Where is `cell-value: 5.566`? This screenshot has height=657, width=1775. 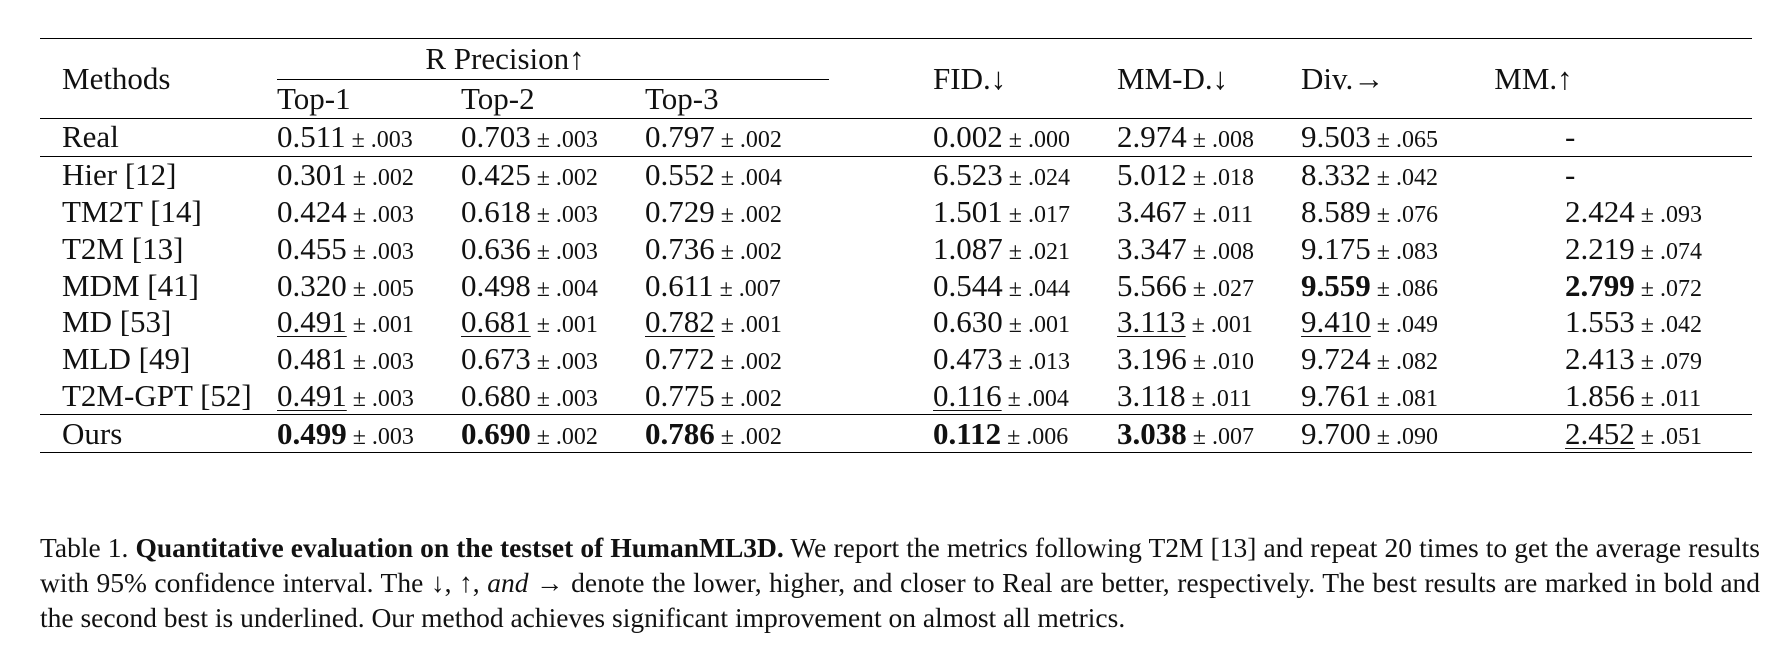
cell-value: 5.566 is located at coordinates (1152, 285).